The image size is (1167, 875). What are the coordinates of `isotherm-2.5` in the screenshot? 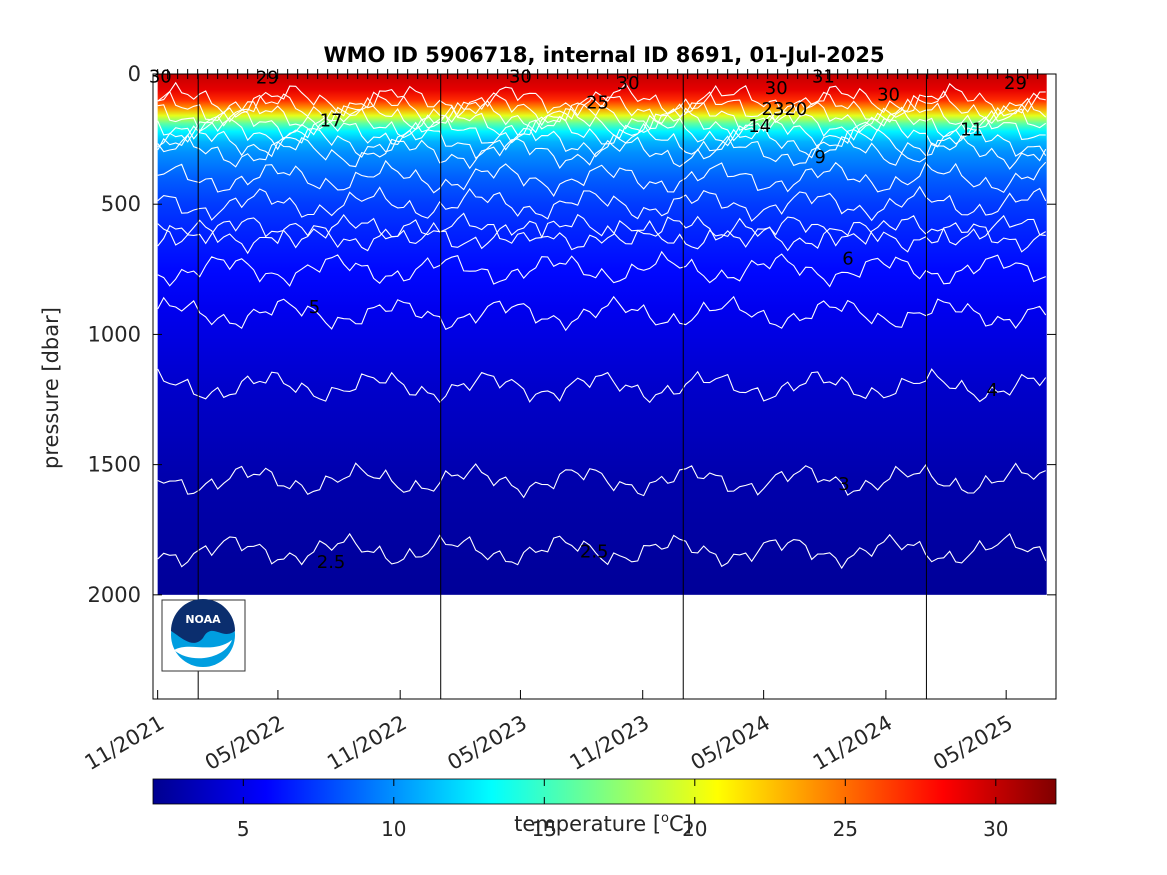 It's located at (602, 551).